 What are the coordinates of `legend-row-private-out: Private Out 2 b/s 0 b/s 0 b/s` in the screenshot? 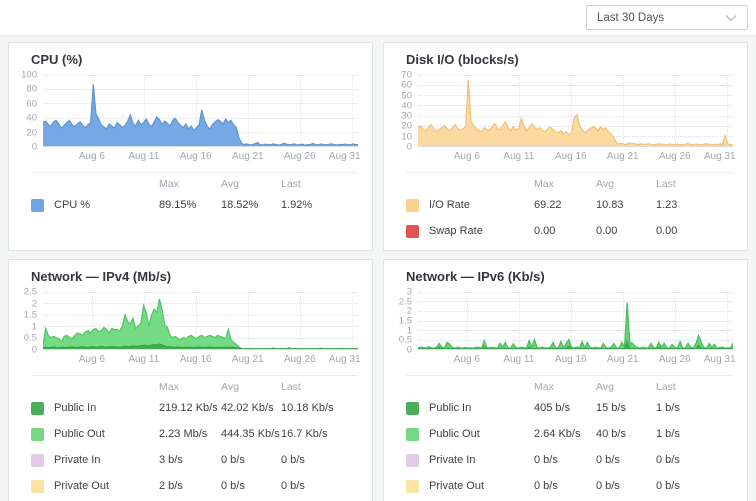 It's located at (194, 486).